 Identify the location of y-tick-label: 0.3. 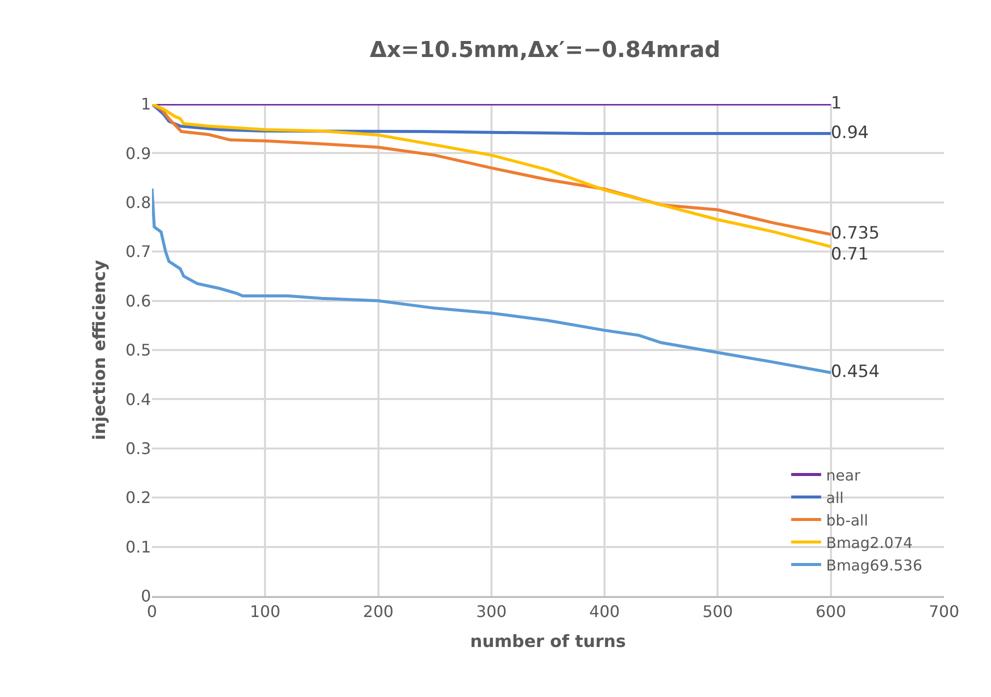
(138, 448).